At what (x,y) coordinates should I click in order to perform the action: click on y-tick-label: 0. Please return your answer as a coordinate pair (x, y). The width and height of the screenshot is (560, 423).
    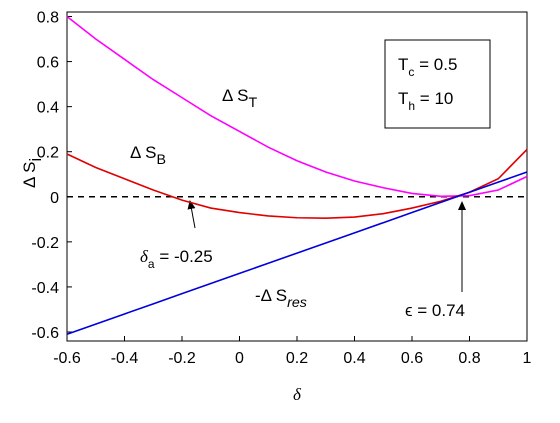
    Looking at the image, I should click on (54, 198).